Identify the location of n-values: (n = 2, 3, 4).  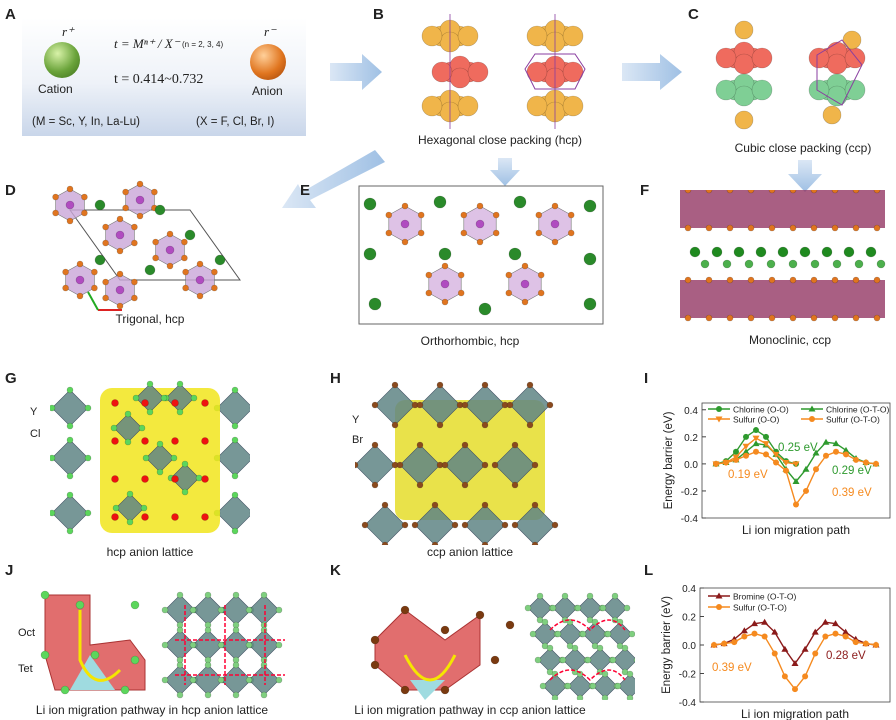
(203, 44).